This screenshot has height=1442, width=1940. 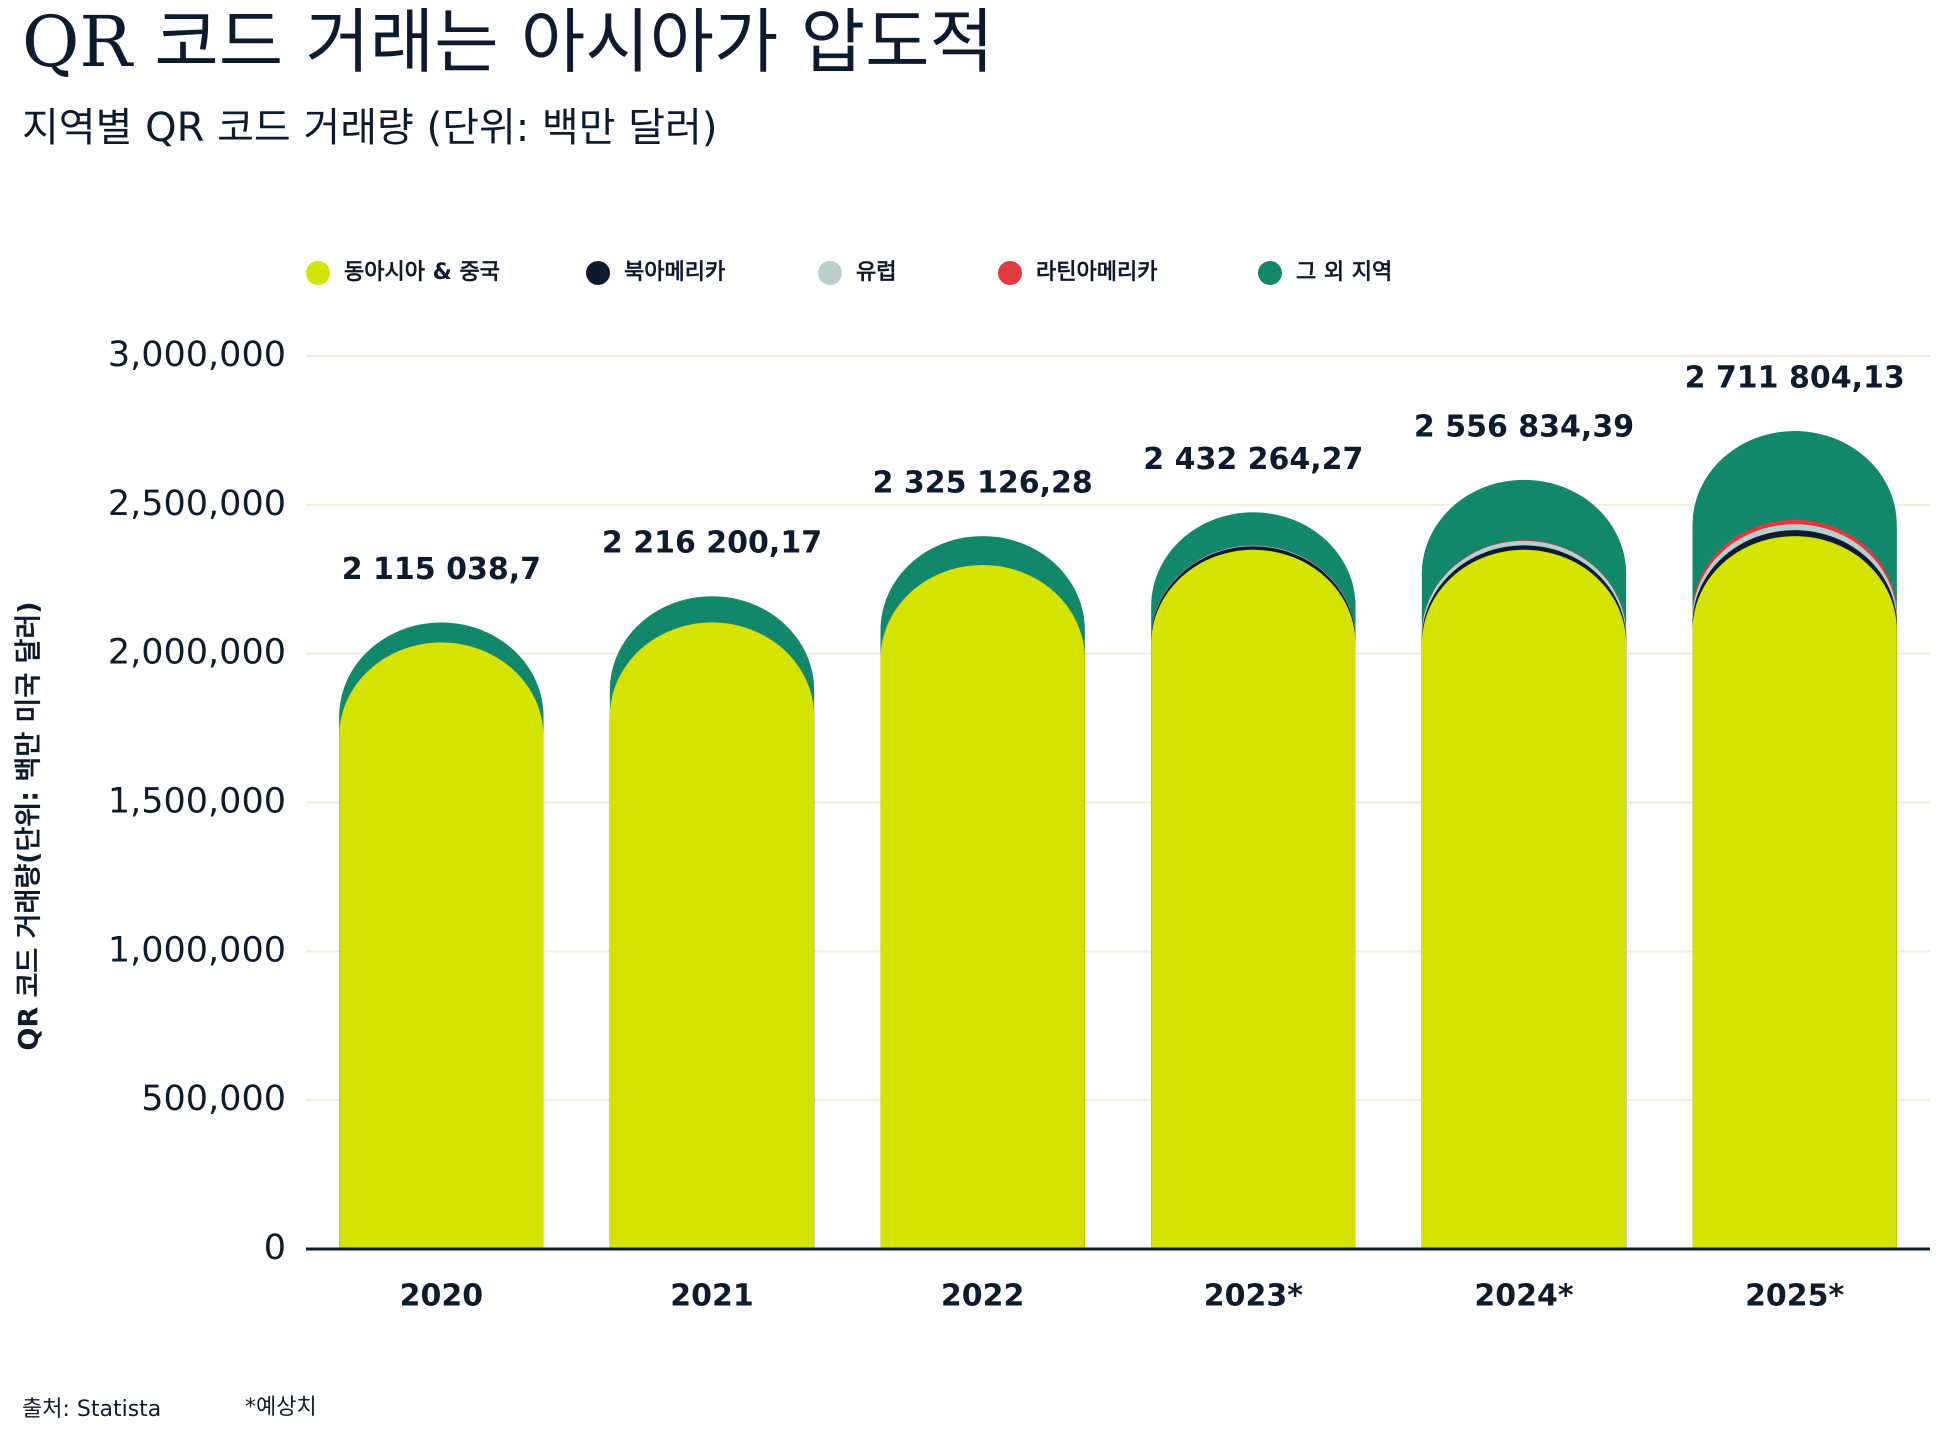 I want to click on total-label: 2 325 126,28, so click(x=983, y=483).